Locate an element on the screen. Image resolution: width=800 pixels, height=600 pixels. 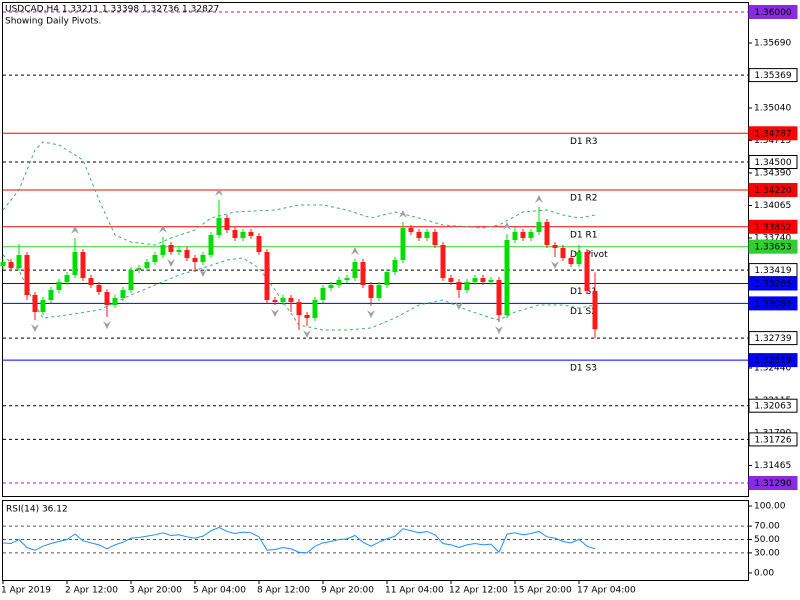
level-label: 1.34500 is located at coordinates (772, 163).